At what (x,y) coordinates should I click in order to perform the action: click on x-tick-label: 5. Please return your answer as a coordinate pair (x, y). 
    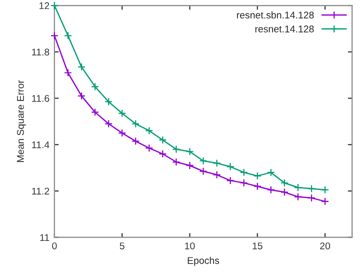
    Looking at the image, I should click on (122, 246).